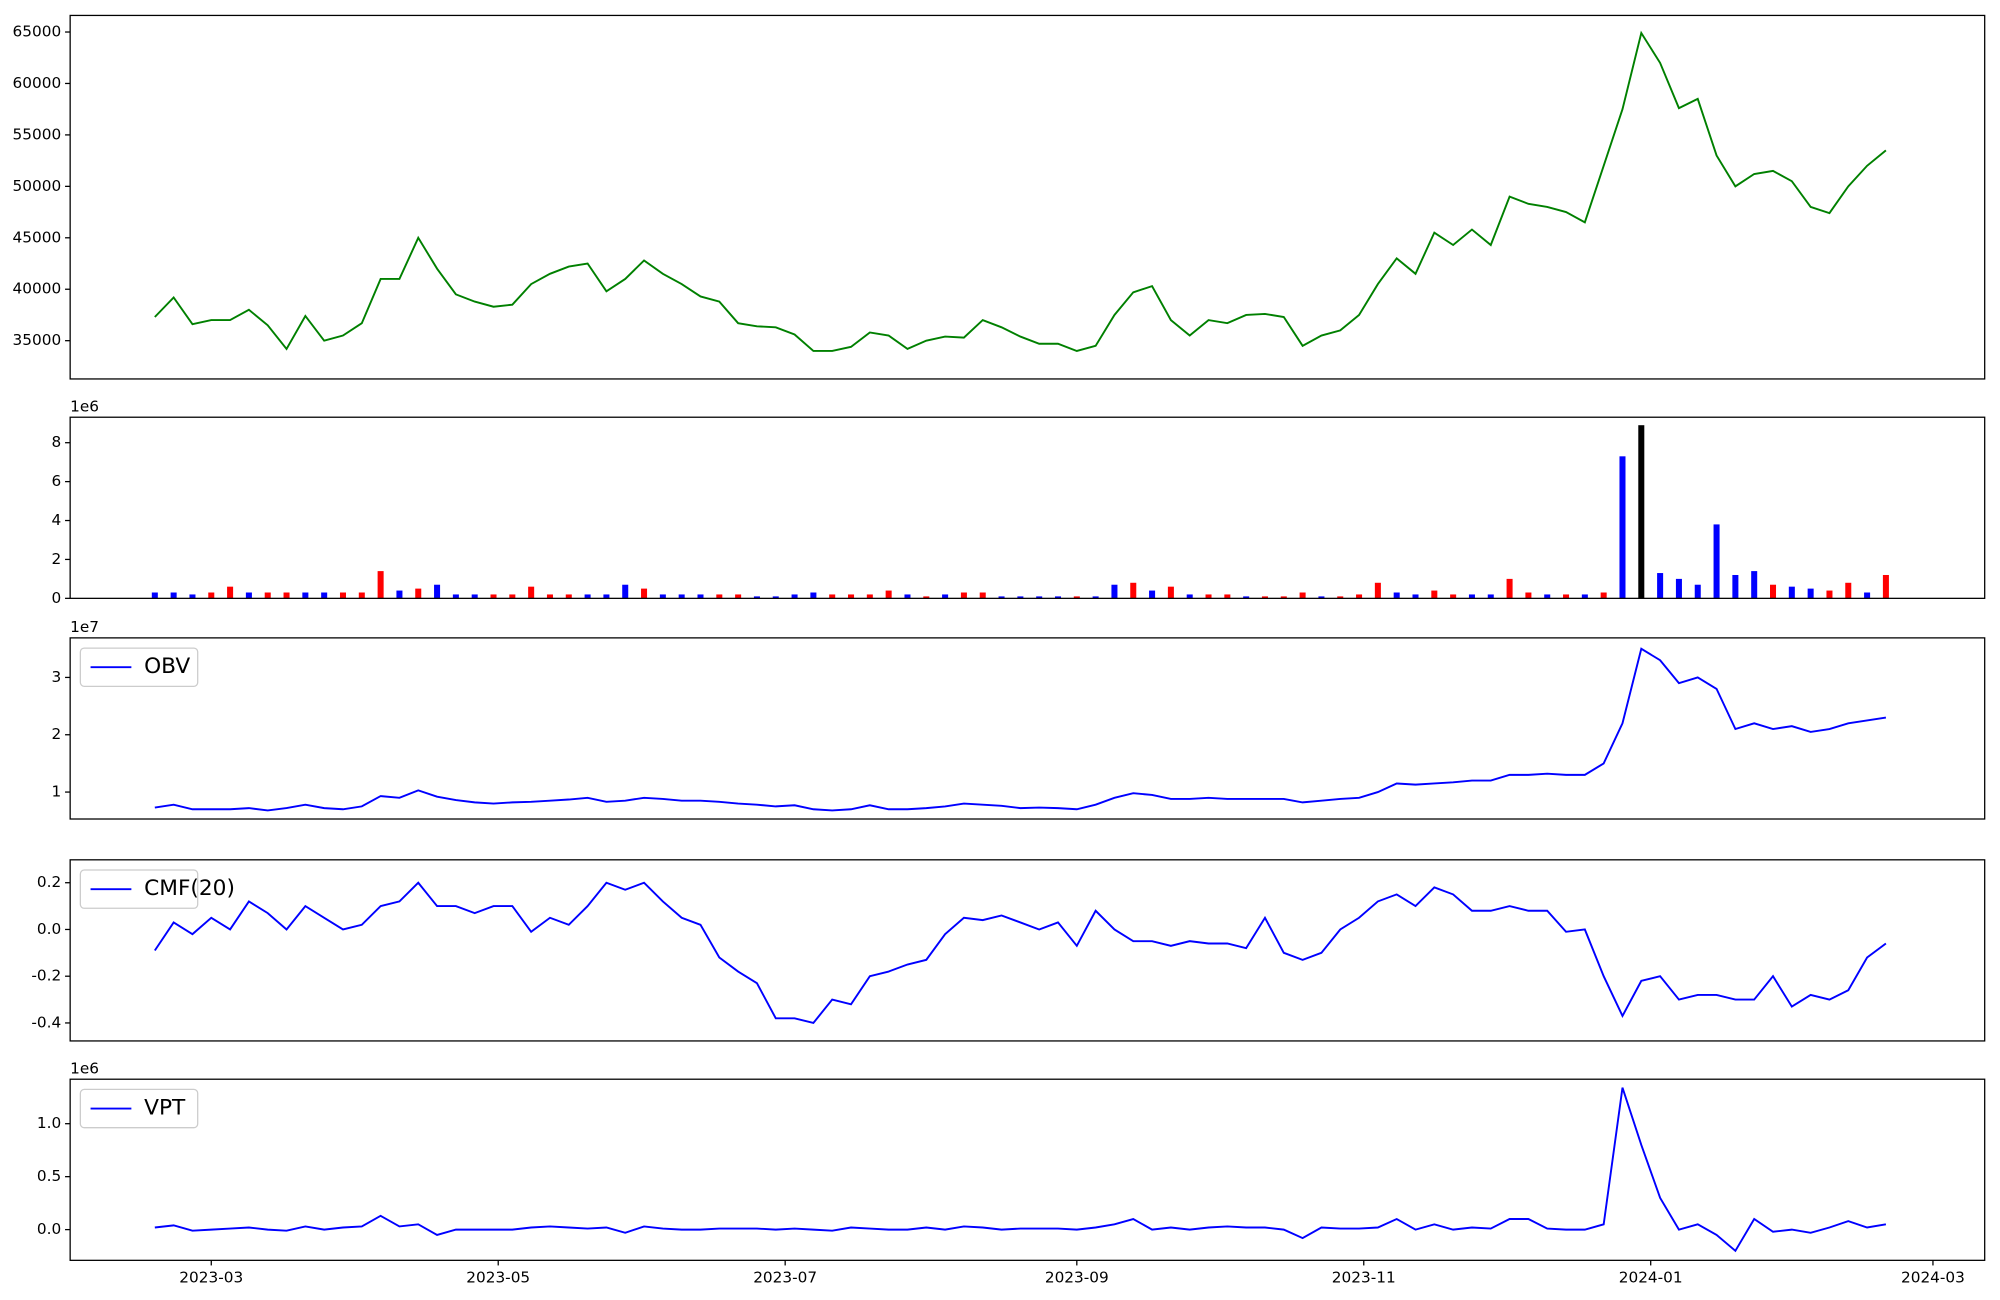 Image resolution: width=2000 pixels, height=1300 pixels. What do you see at coordinates (49, 1123) in the screenshot?
I see `y-tick-label: 1.0` at bounding box center [49, 1123].